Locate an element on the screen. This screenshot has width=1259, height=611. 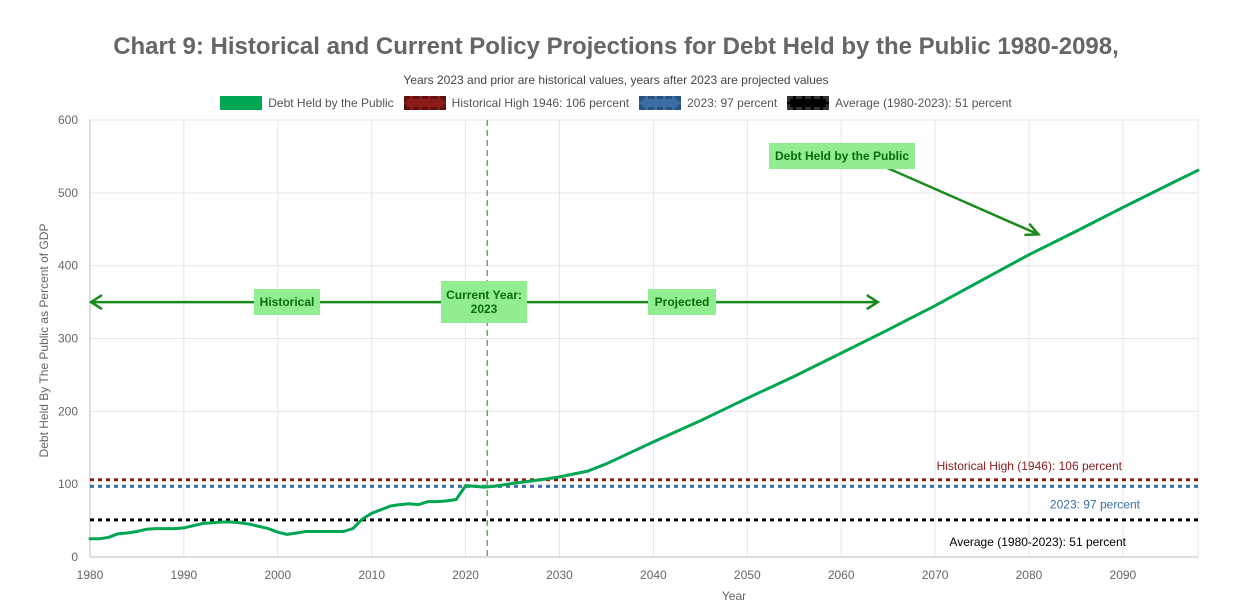
y-tick-label: 200 is located at coordinates (68, 411).